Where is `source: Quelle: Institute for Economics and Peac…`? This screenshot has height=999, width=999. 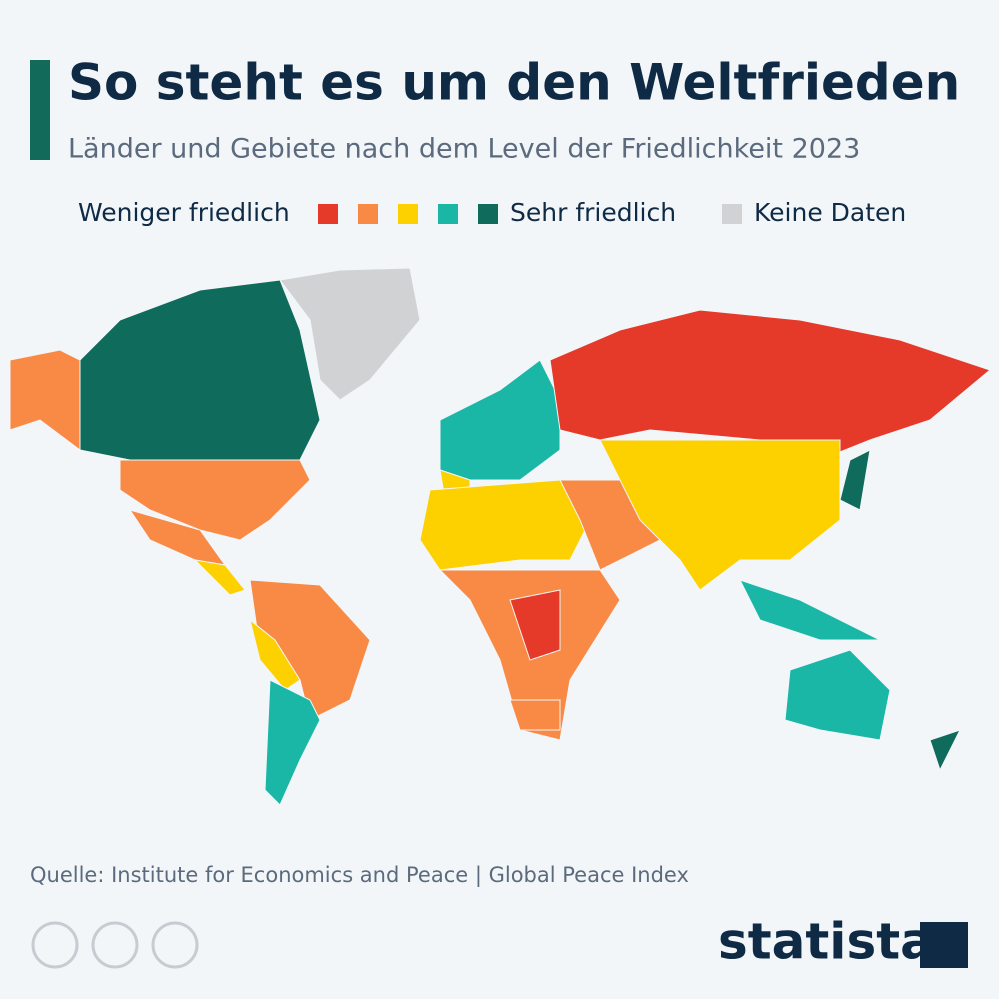 source: Quelle: Institute for Economics and Peac… is located at coordinates (359, 875).